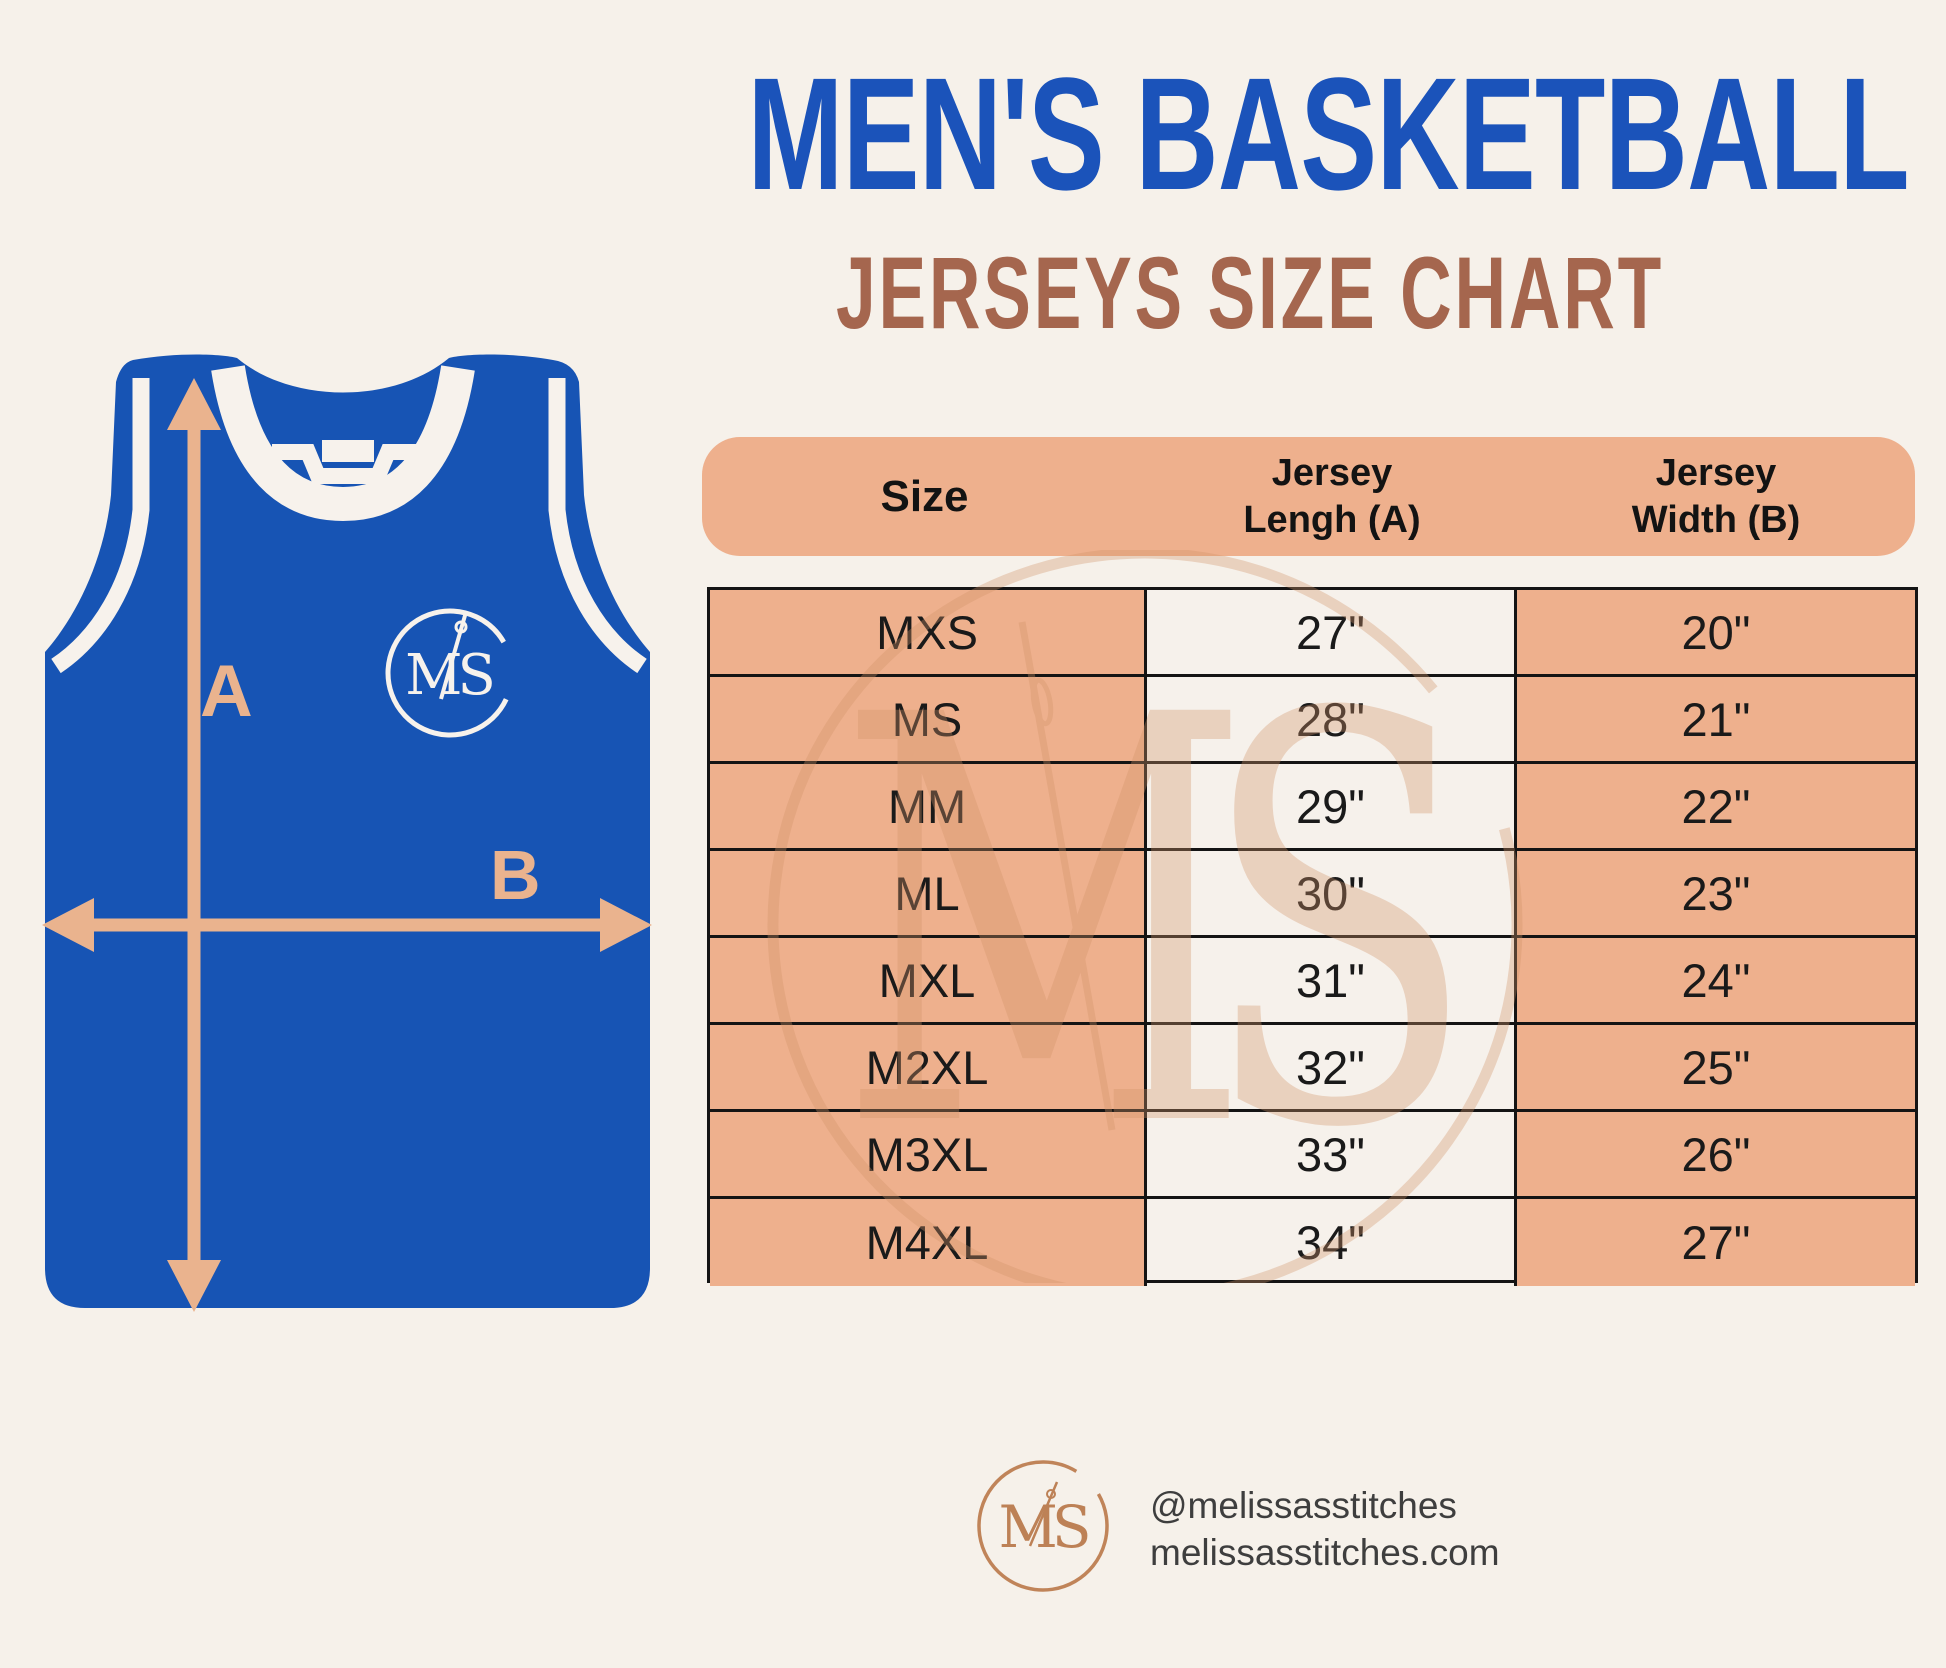 Image resolution: width=1946 pixels, height=1668 pixels. I want to click on width-cell: 26", so click(1716, 1155).